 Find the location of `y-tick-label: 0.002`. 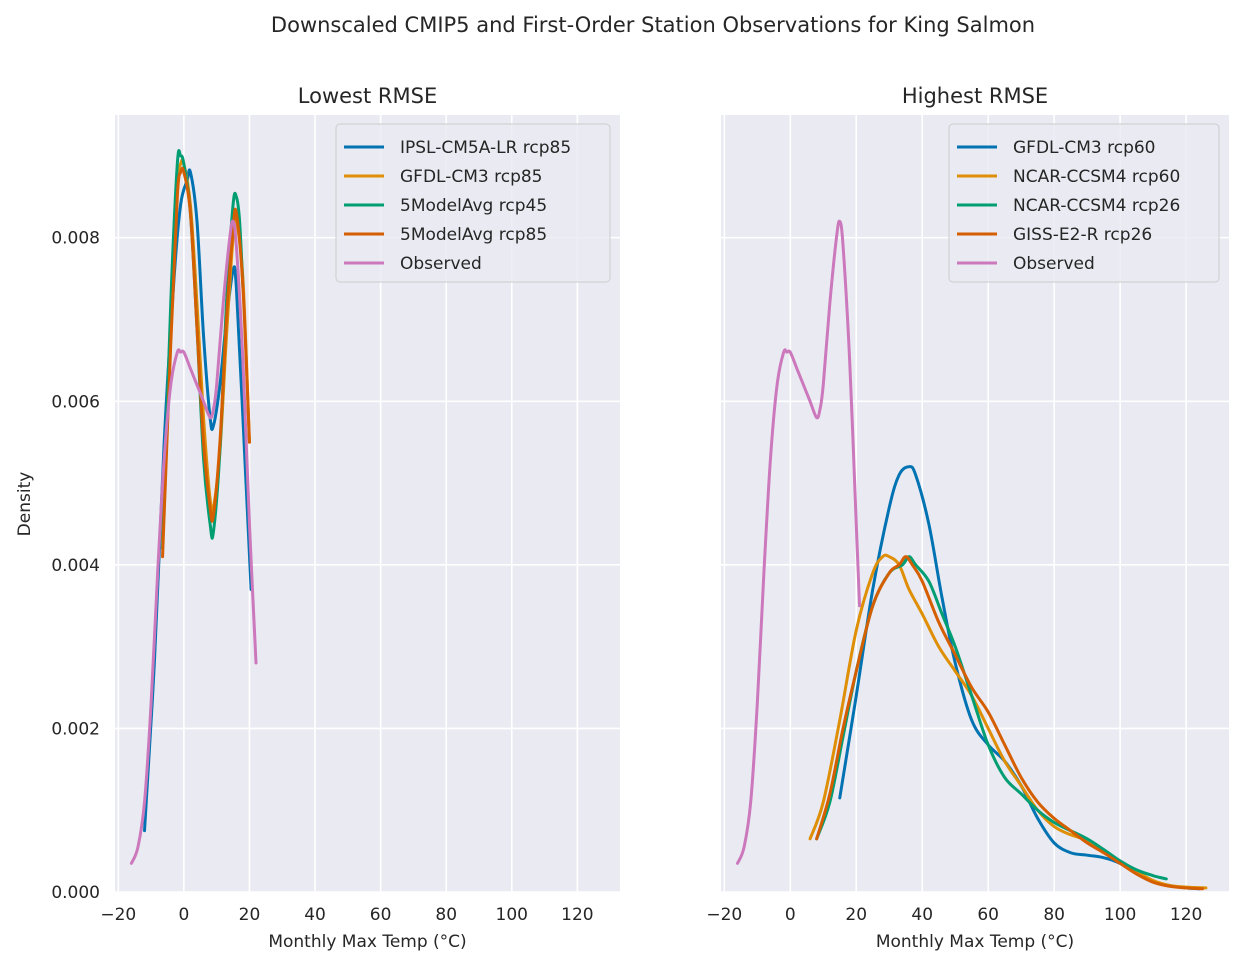

y-tick-label: 0.002 is located at coordinates (75, 729).